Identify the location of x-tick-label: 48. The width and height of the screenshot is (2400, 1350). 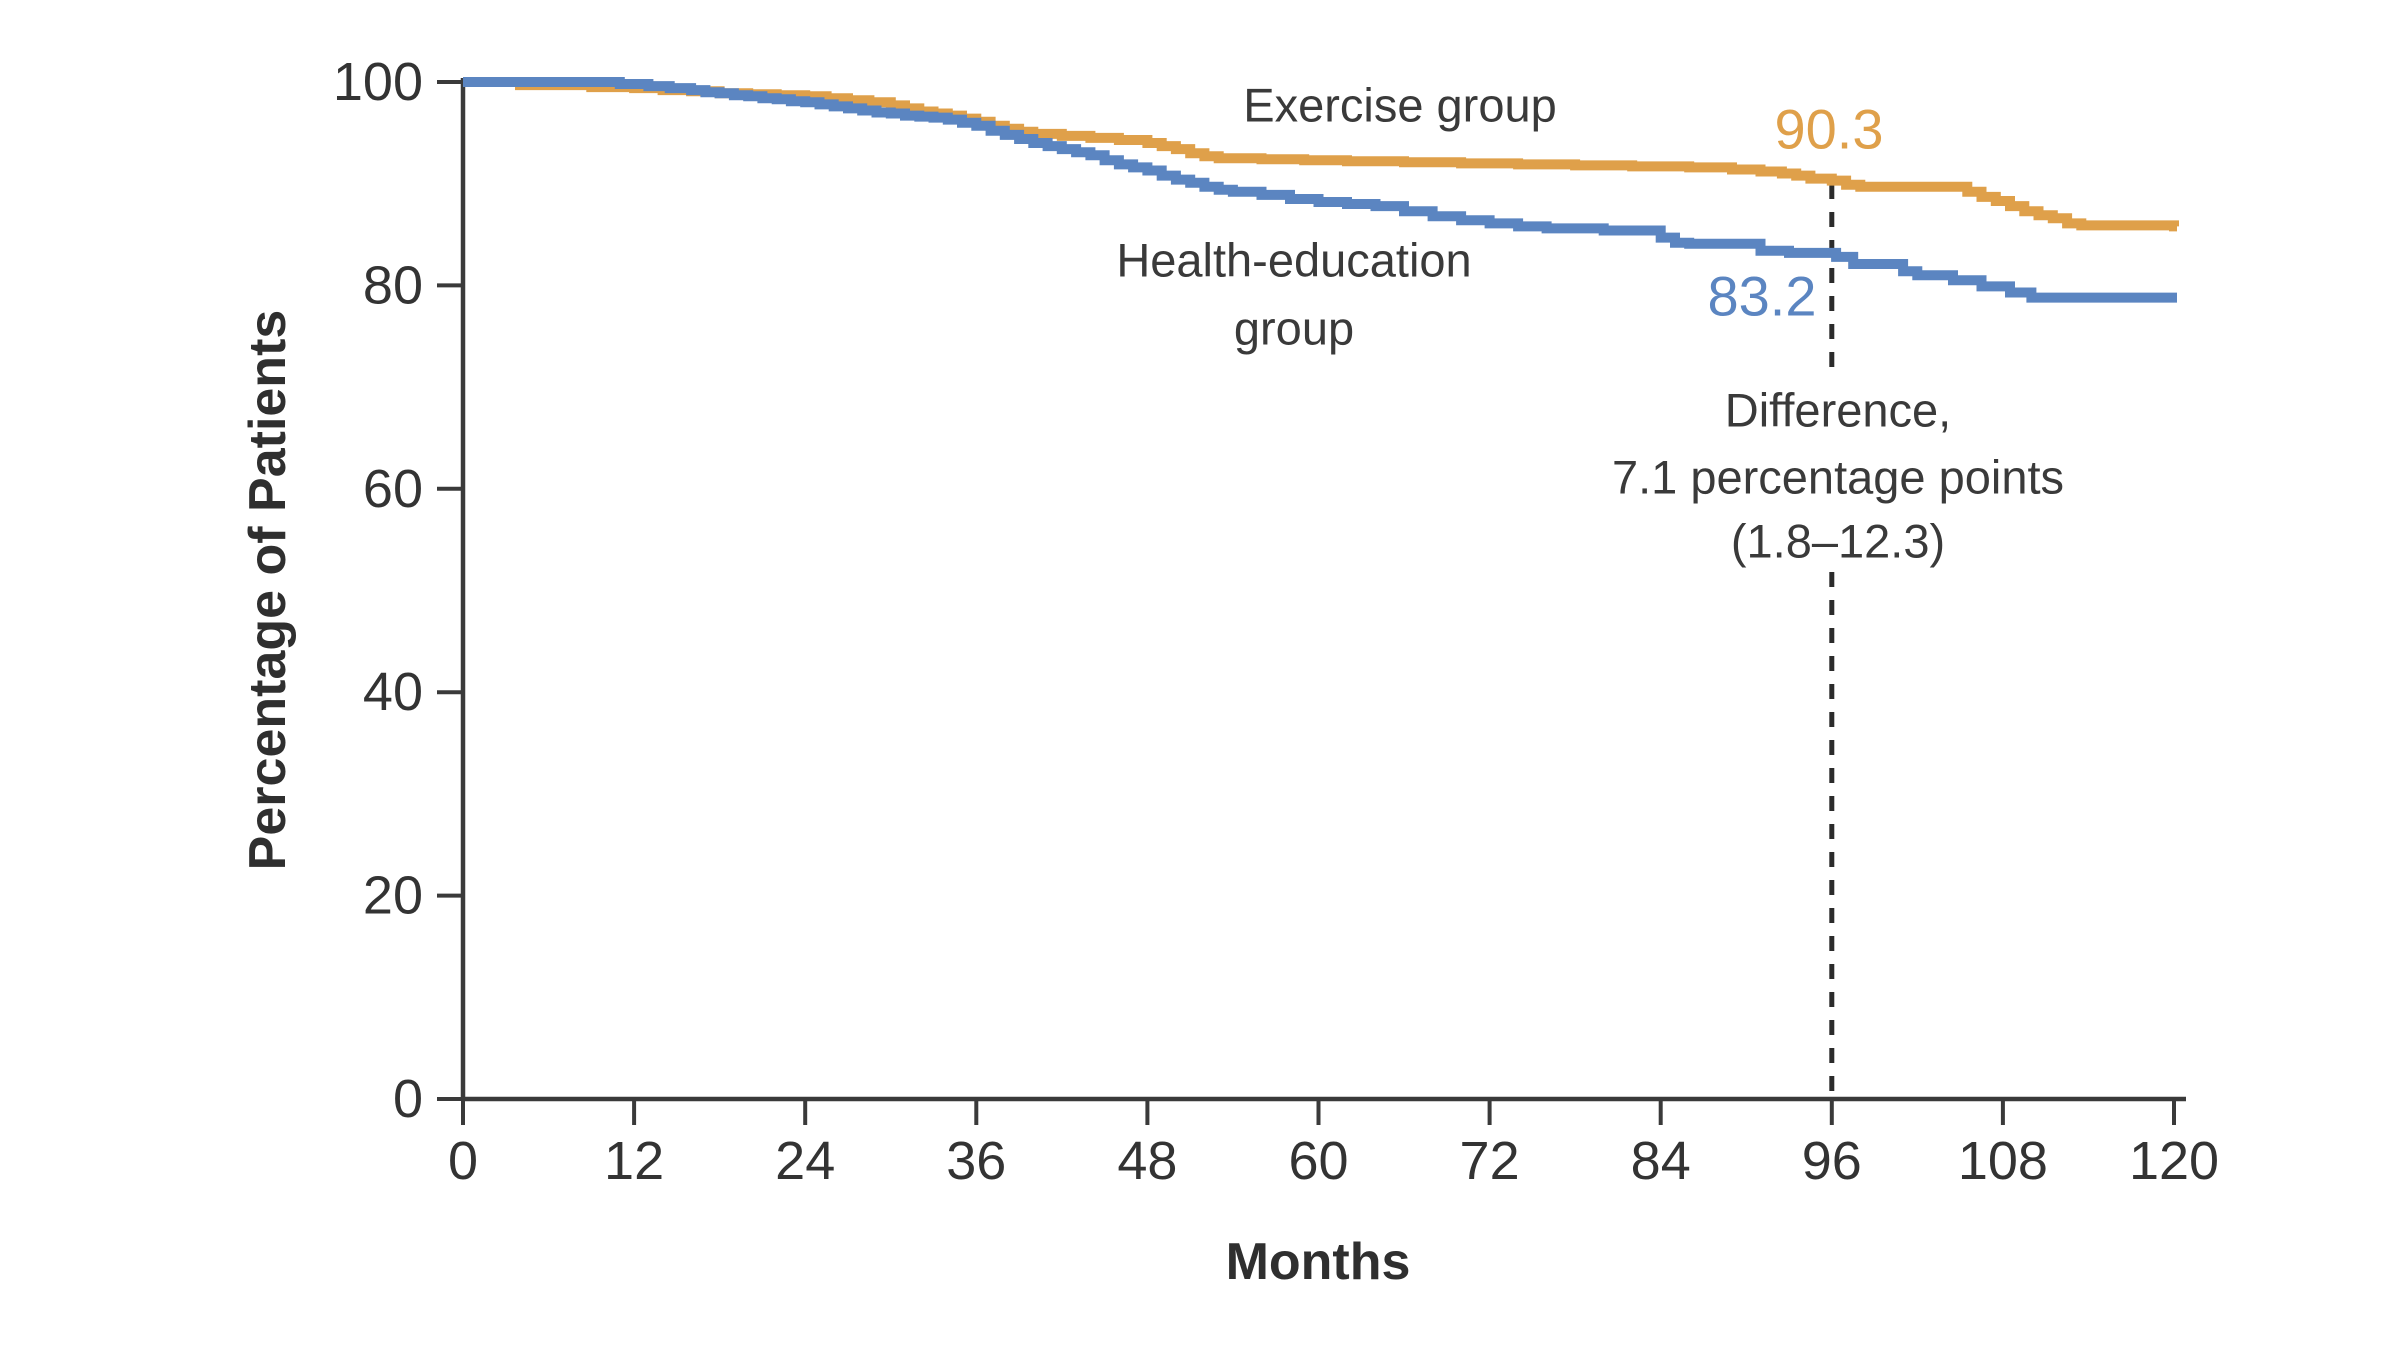
(1147, 1161).